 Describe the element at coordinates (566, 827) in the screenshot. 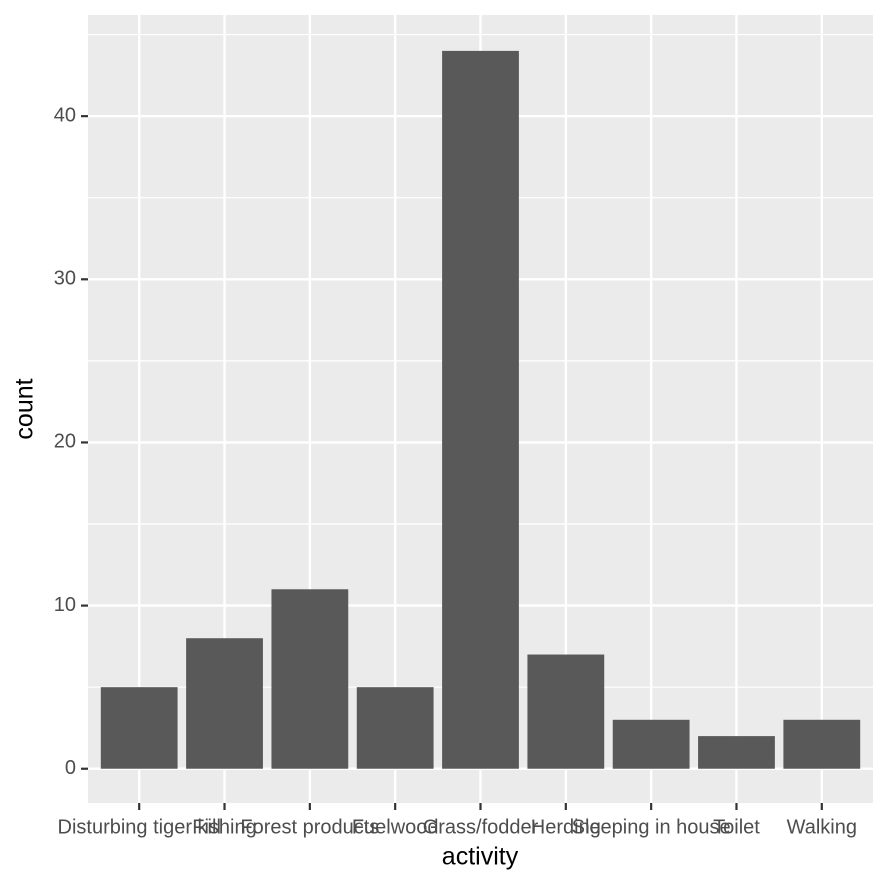

I see `x-tick-label: Herding` at that location.